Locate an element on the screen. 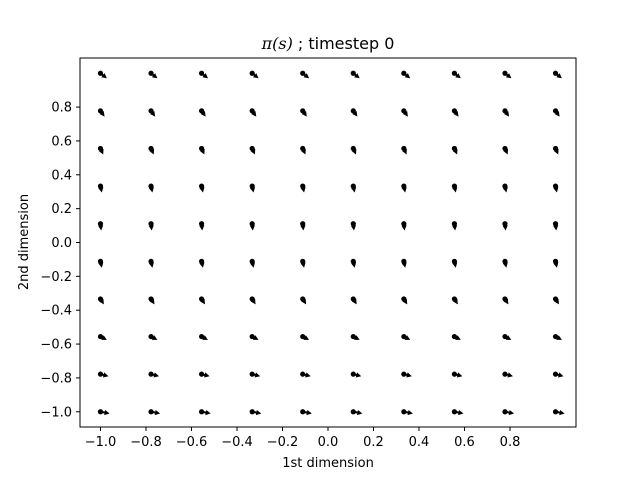  x-tick-label: −0.2 is located at coordinates (283, 442).